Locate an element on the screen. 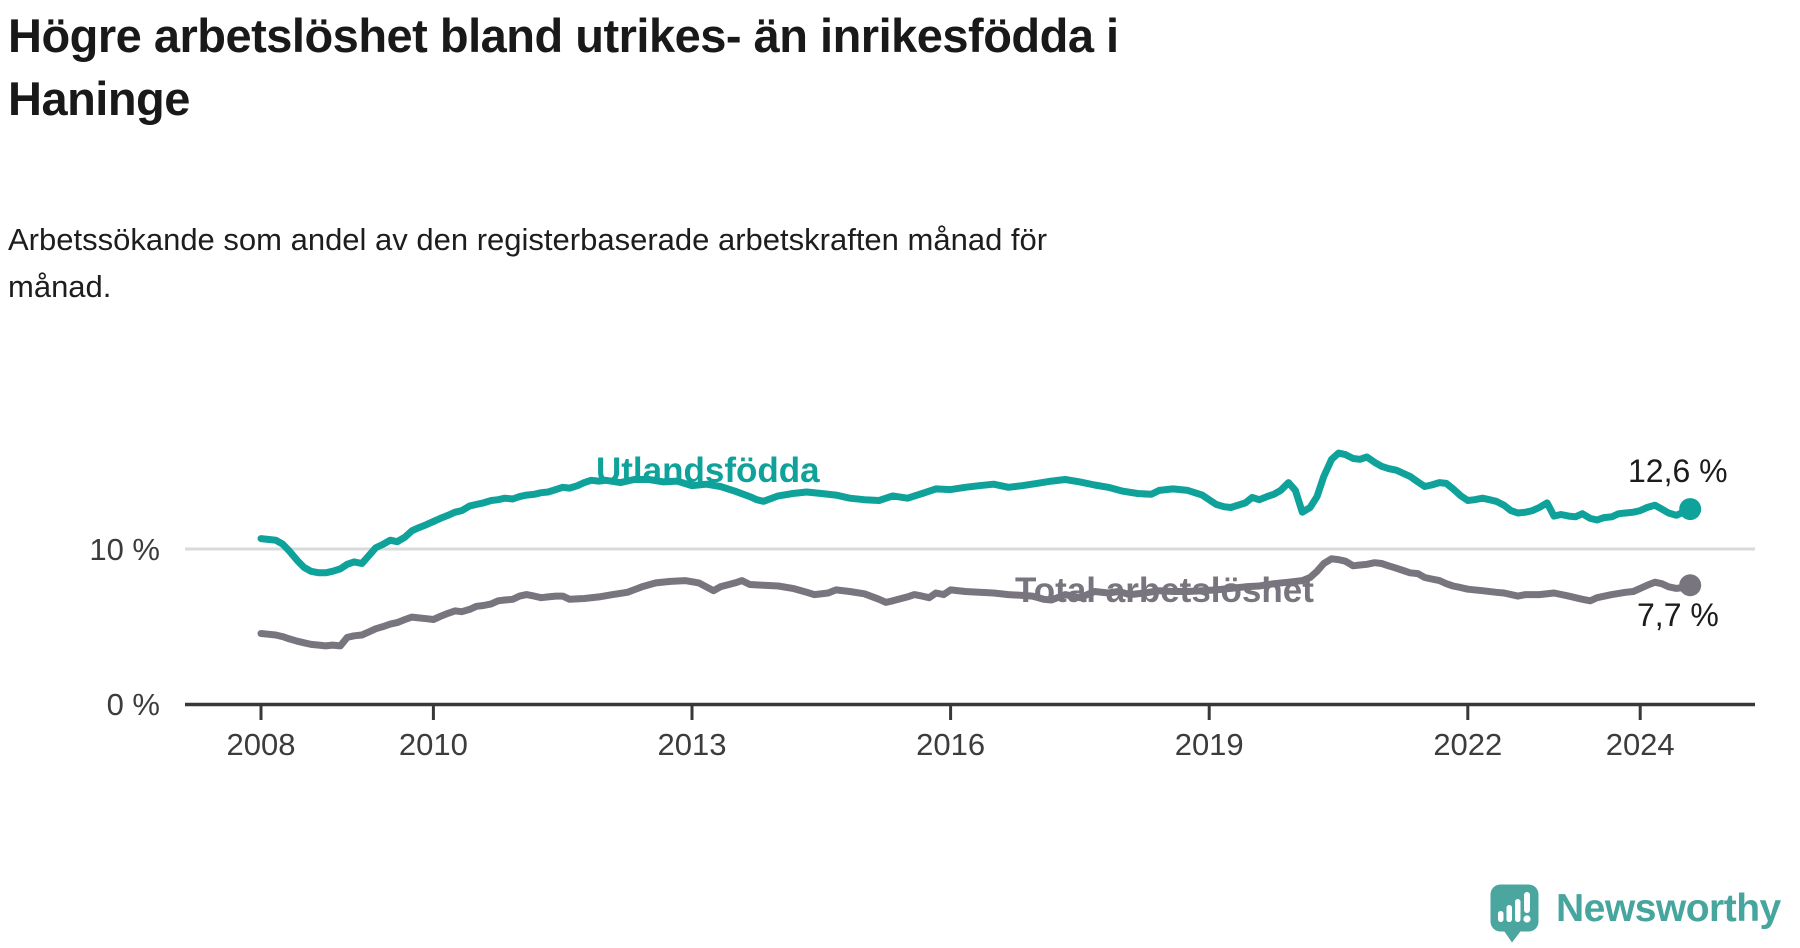  x-axis-label-2019: 2019 is located at coordinates (1209, 744).